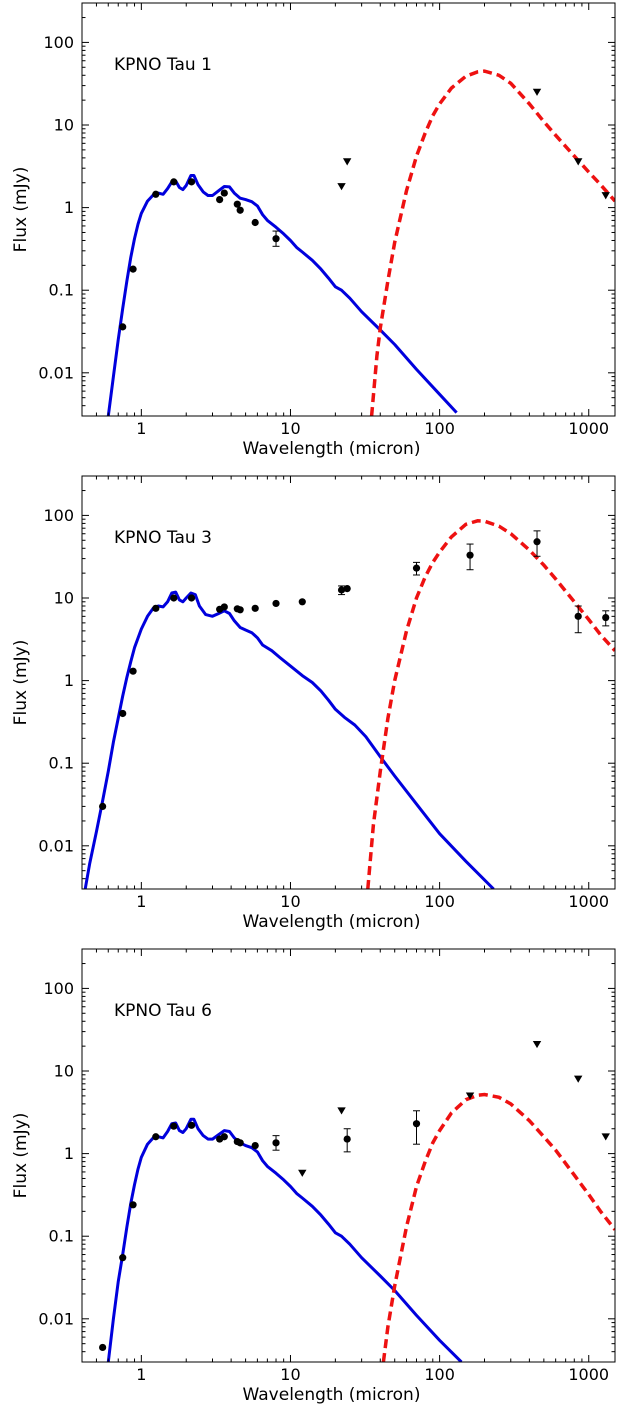 Image resolution: width=619 pixels, height=1411 pixels. I want to click on panel-title: KPNO Tau 1, so click(163, 65).